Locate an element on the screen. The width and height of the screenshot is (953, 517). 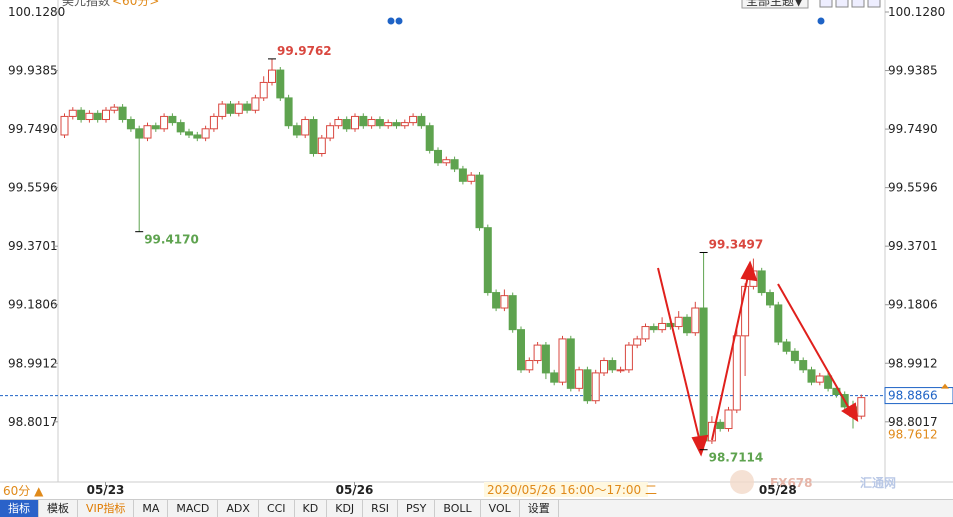
toolbar-button: MA is located at coordinates (151, 508).